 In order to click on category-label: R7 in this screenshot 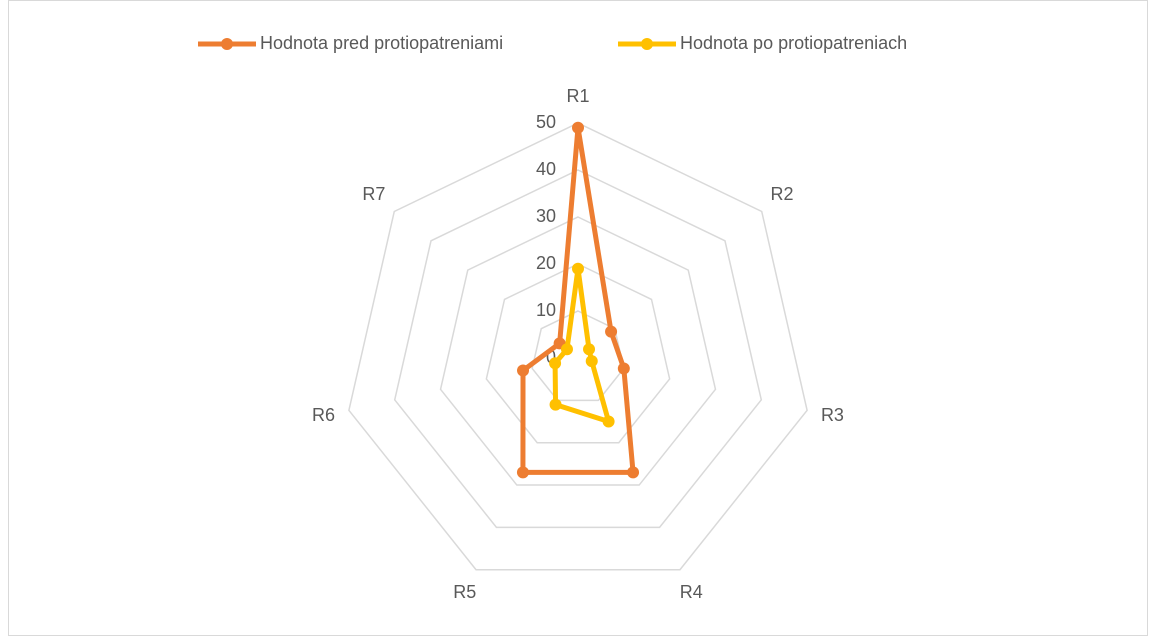, I will do `click(373, 194)`.